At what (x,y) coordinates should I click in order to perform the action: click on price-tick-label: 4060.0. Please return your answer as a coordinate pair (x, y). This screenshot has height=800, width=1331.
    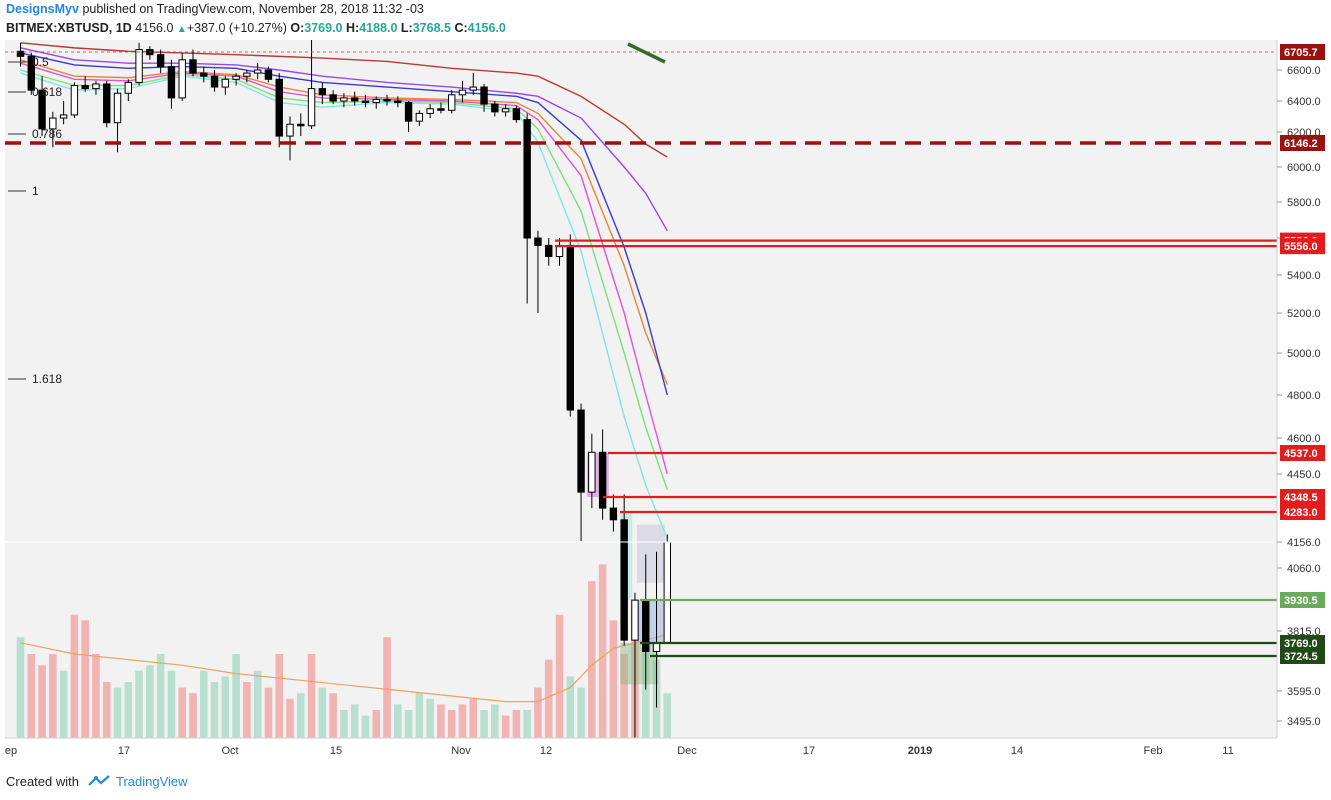
    Looking at the image, I should click on (1304, 569).